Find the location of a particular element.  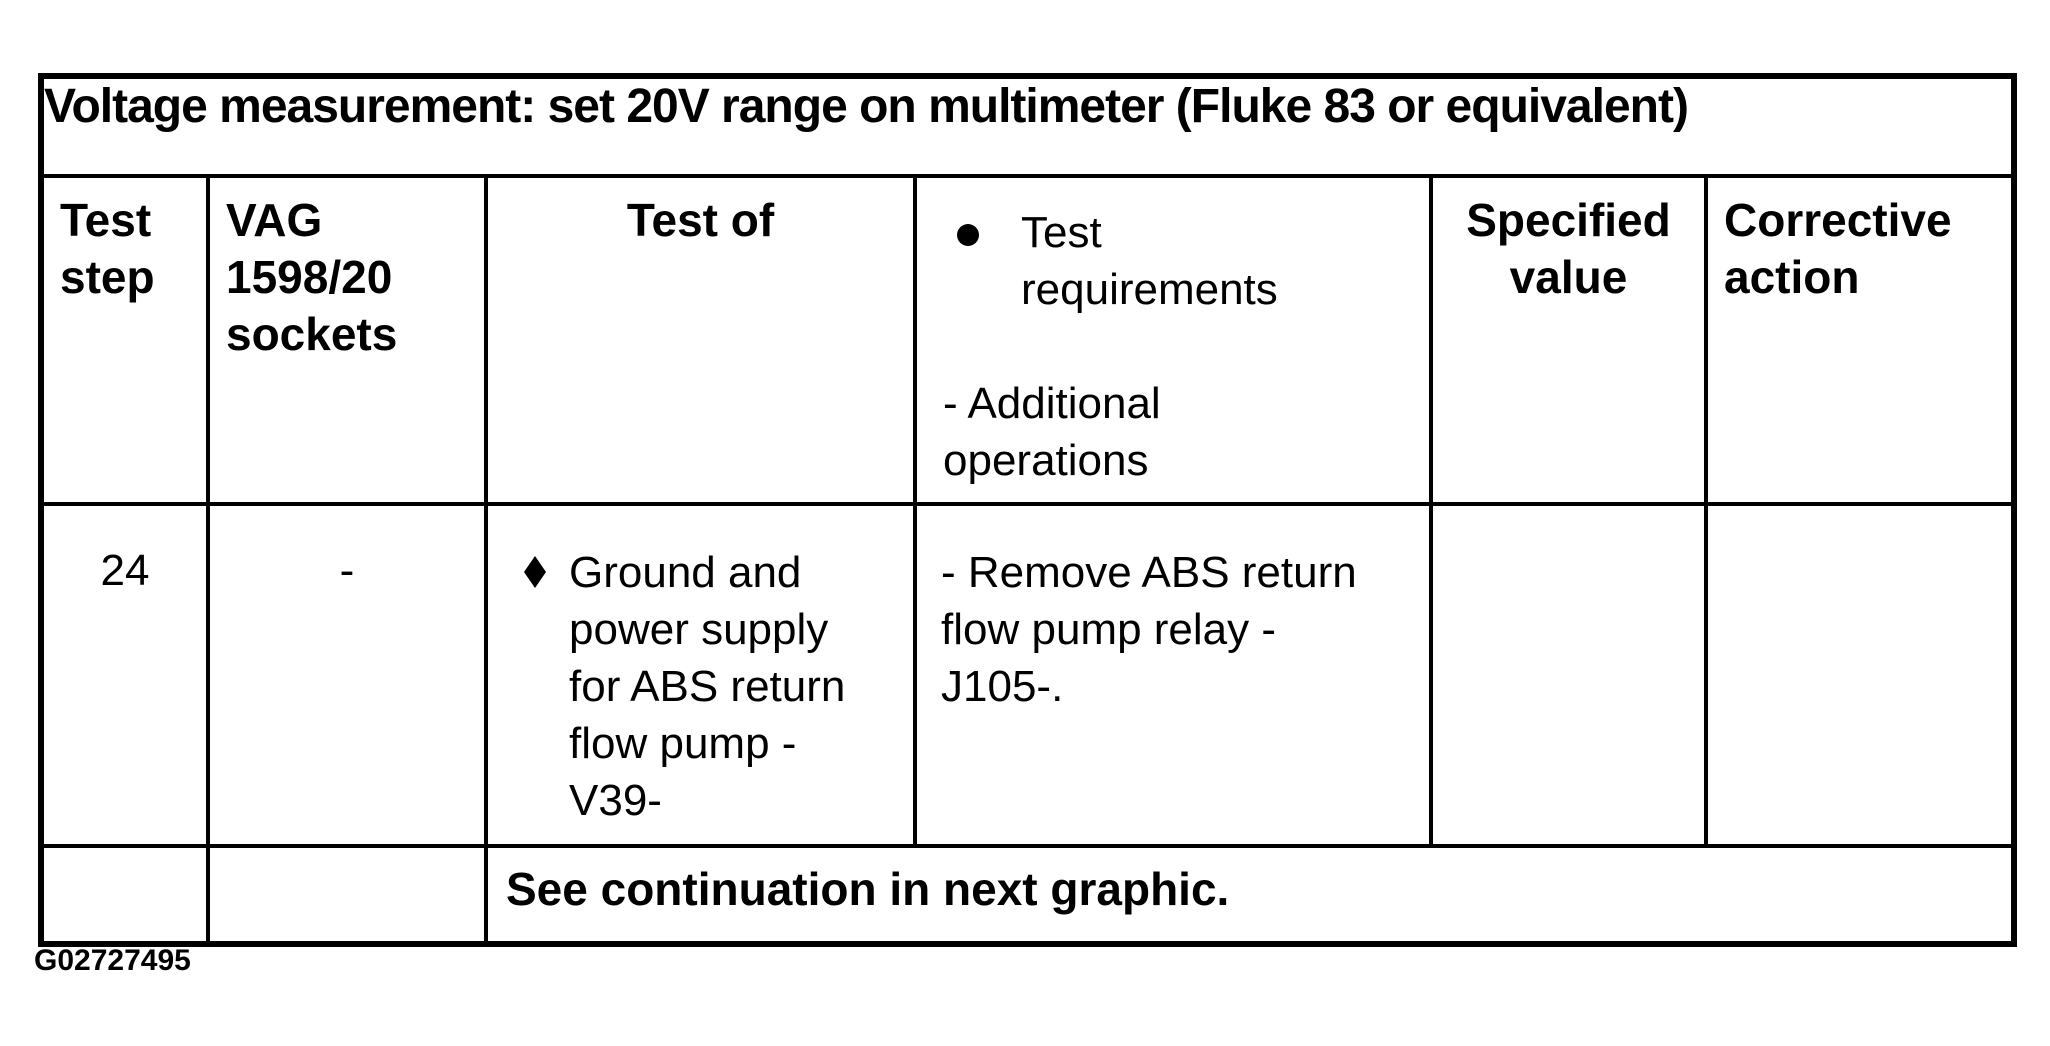

sockets-value: - is located at coordinates (347, 570).